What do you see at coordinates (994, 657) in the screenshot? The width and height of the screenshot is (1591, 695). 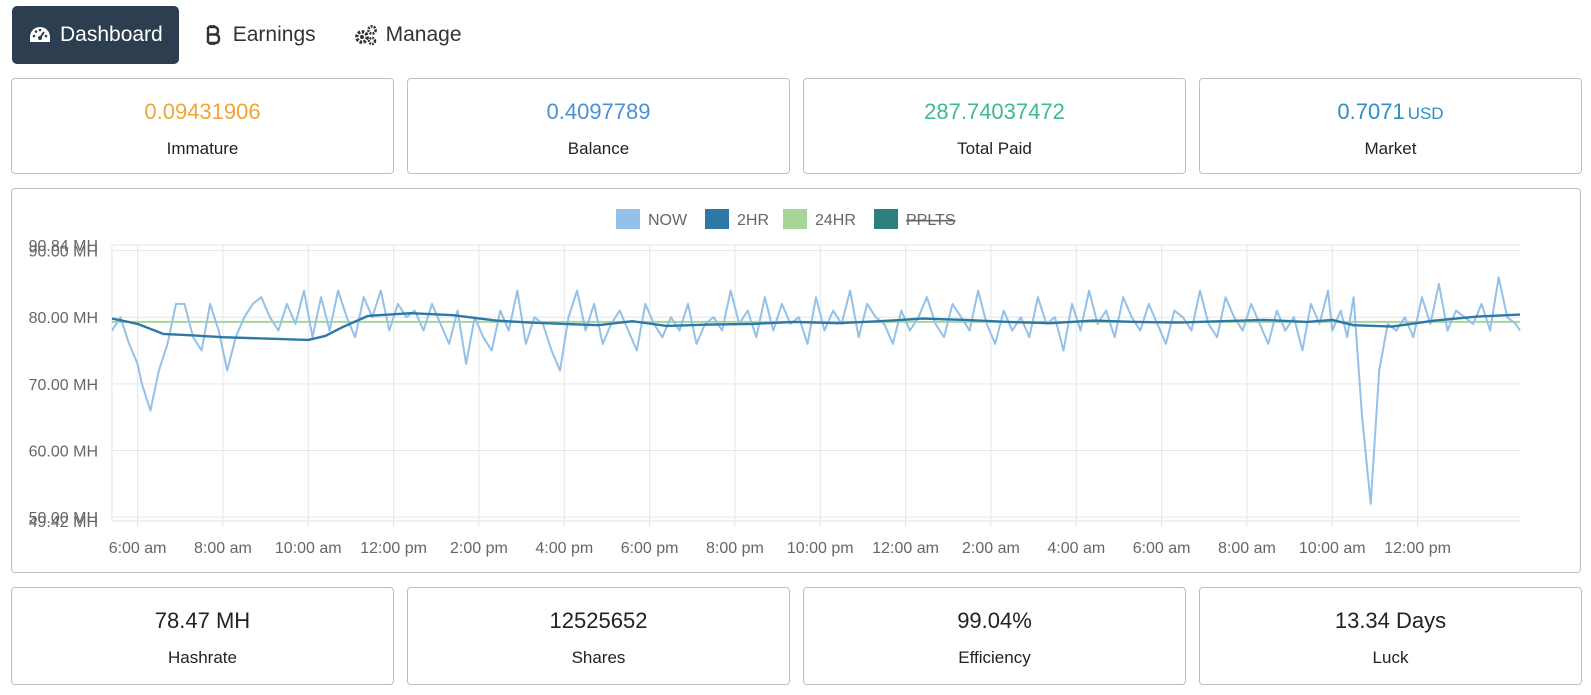 I see `efficiency-label: Efficiency` at bounding box center [994, 657].